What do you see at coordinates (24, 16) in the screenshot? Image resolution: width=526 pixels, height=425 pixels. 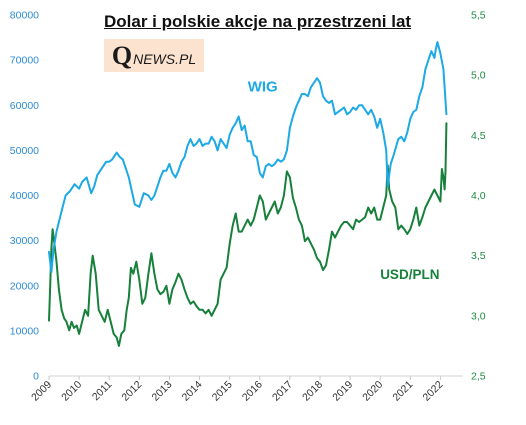 I see `left-tick-label: 80000` at bounding box center [24, 16].